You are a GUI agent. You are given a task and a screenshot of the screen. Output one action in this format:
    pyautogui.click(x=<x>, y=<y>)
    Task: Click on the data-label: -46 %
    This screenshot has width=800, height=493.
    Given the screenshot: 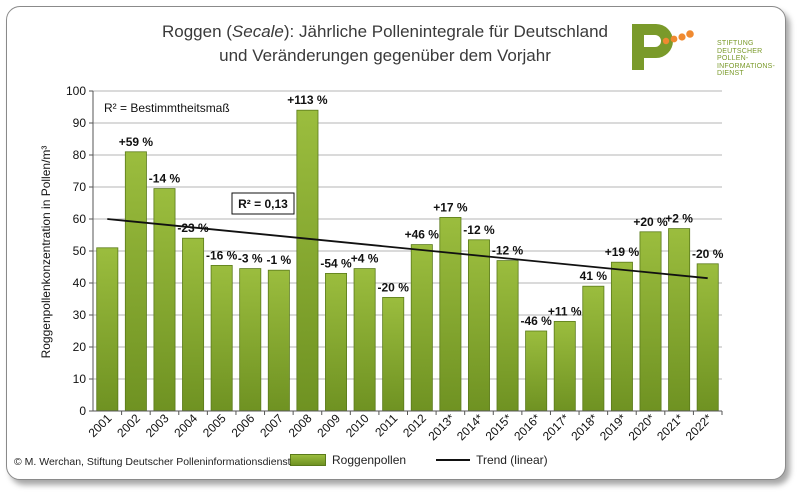 What is the action you would take?
    pyautogui.click(x=536, y=321)
    